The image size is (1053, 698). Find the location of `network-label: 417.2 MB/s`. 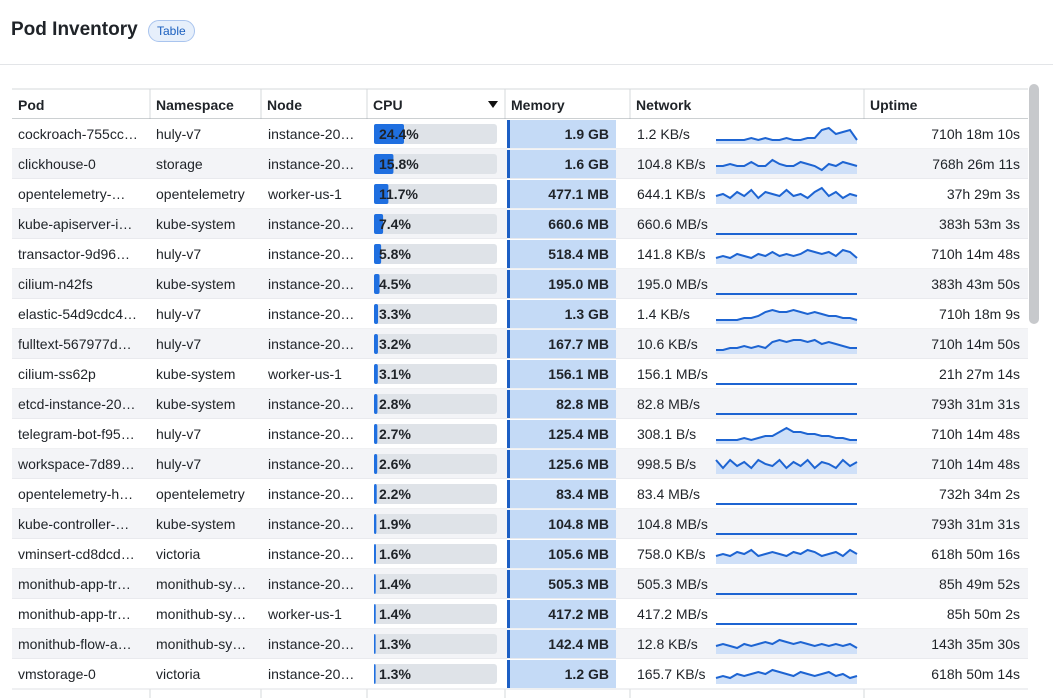

network-label: 417.2 MB/s is located at coordinates (672, 614).